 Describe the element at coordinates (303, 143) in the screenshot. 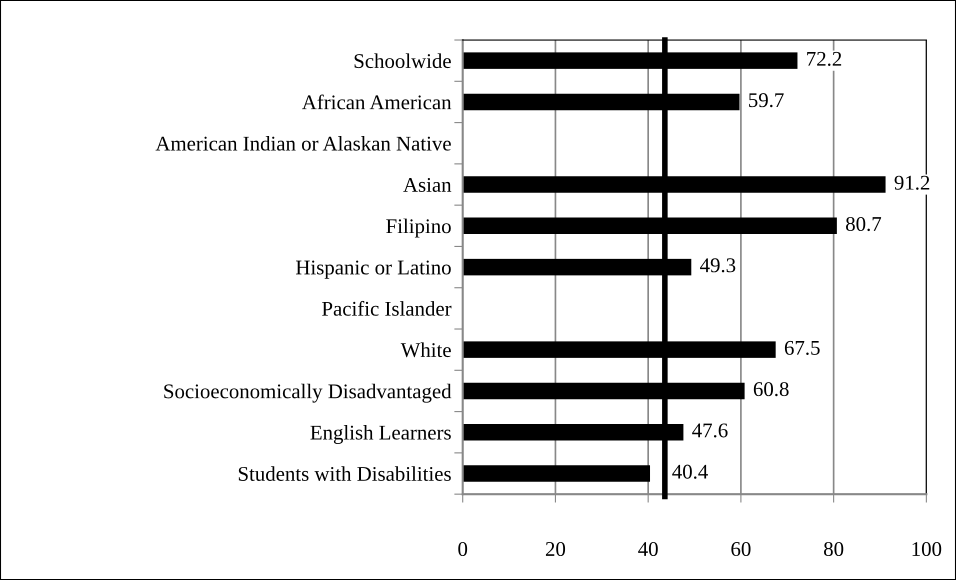

I see `y-tick-label: American Indian or Alaskan Native` at that location.